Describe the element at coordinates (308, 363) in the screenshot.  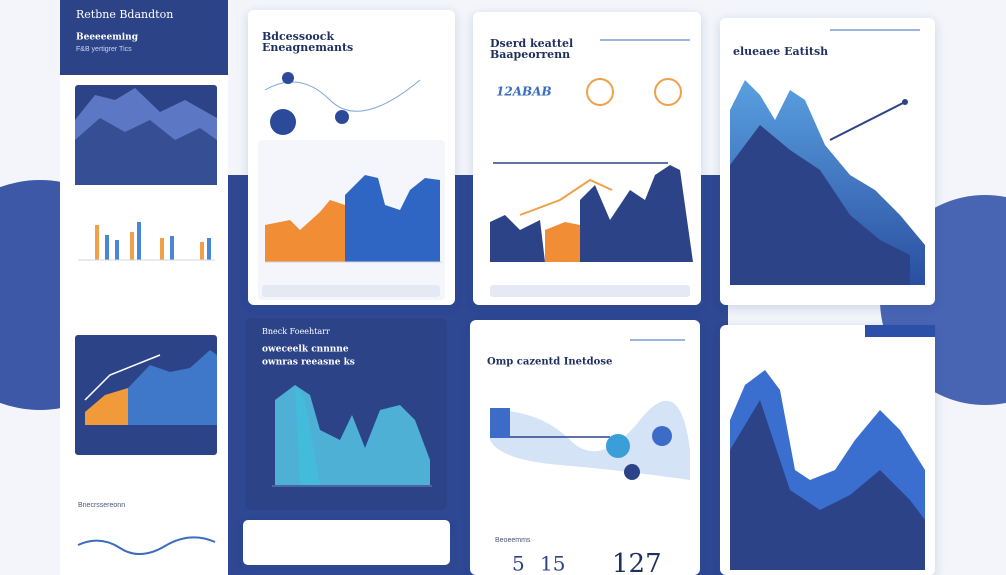
I see `card-line: ownras reeasne ks` at that location.